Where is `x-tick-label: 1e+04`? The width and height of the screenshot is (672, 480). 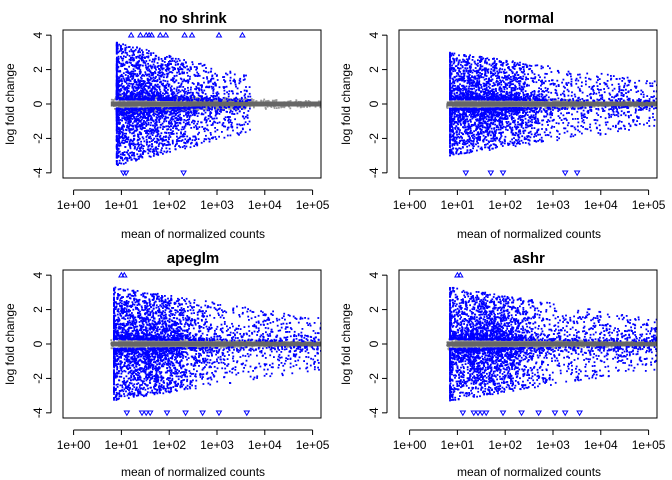 x-tick-label: 1e+04 is located at coordinates (265, 205).